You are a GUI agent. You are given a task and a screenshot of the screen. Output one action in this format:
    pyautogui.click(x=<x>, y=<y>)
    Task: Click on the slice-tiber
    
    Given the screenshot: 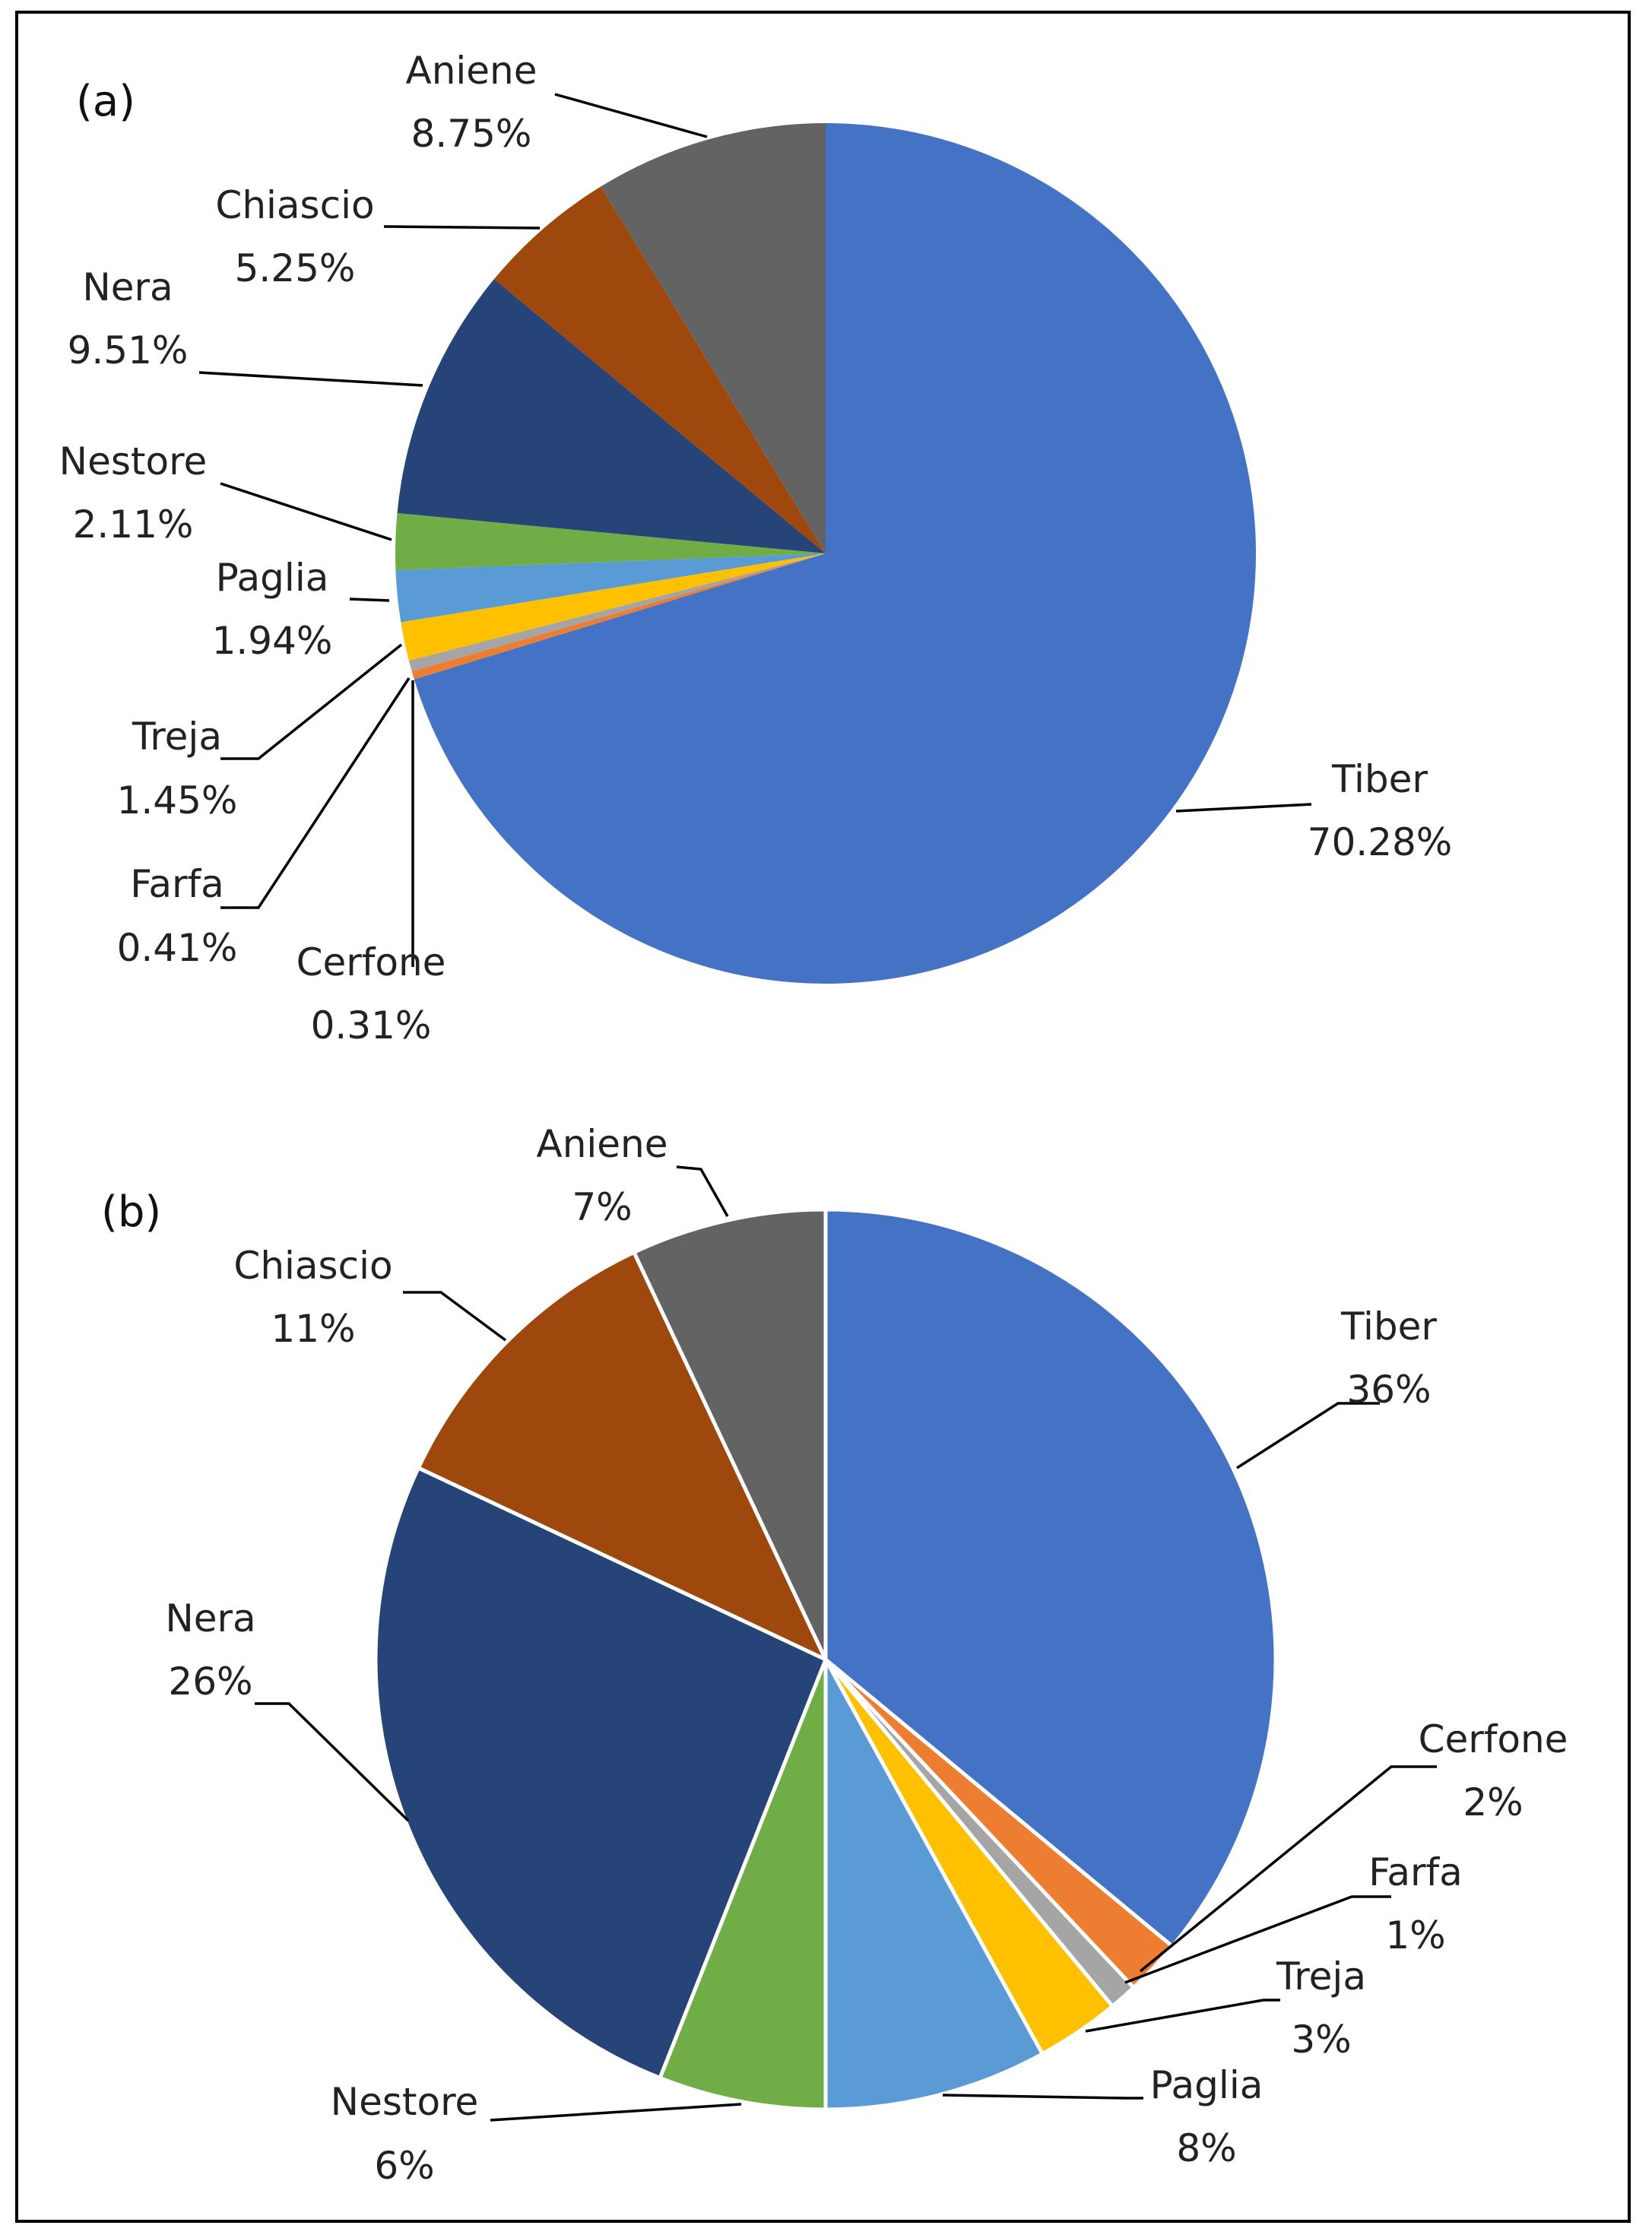 What is the action you would take?
    pyautogui.click(x=1050, y=1578)
    